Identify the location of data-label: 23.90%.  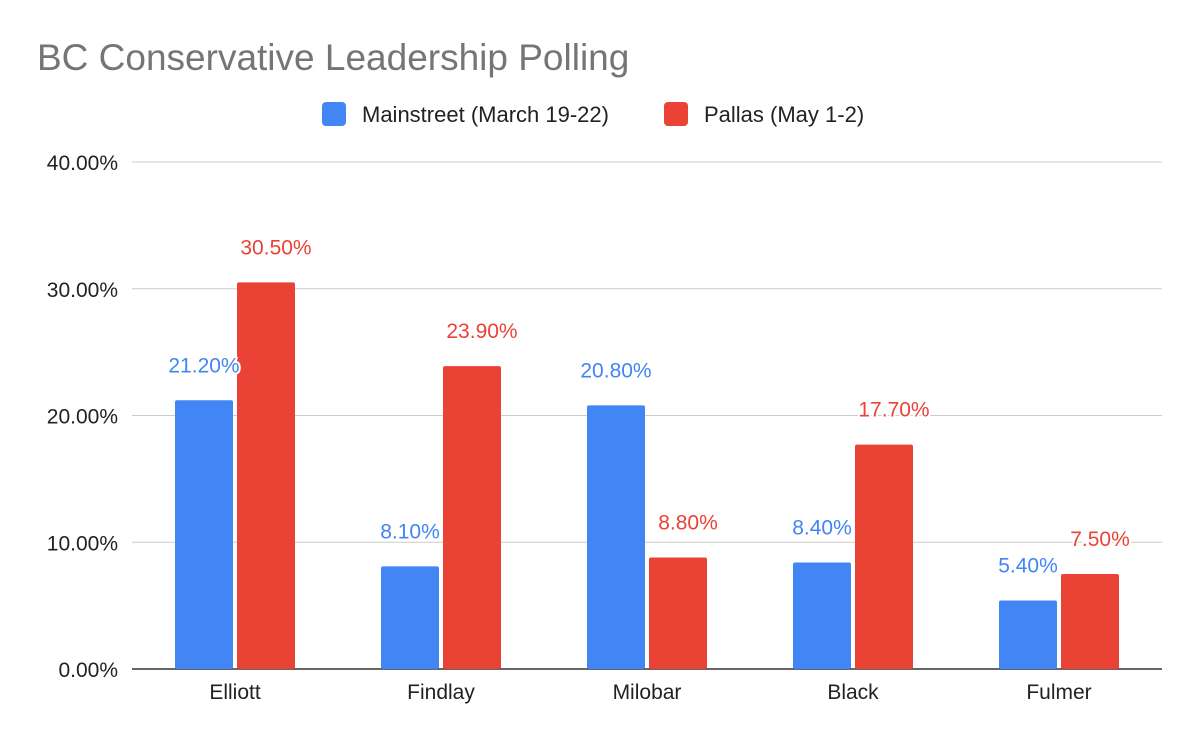
(481, 331).